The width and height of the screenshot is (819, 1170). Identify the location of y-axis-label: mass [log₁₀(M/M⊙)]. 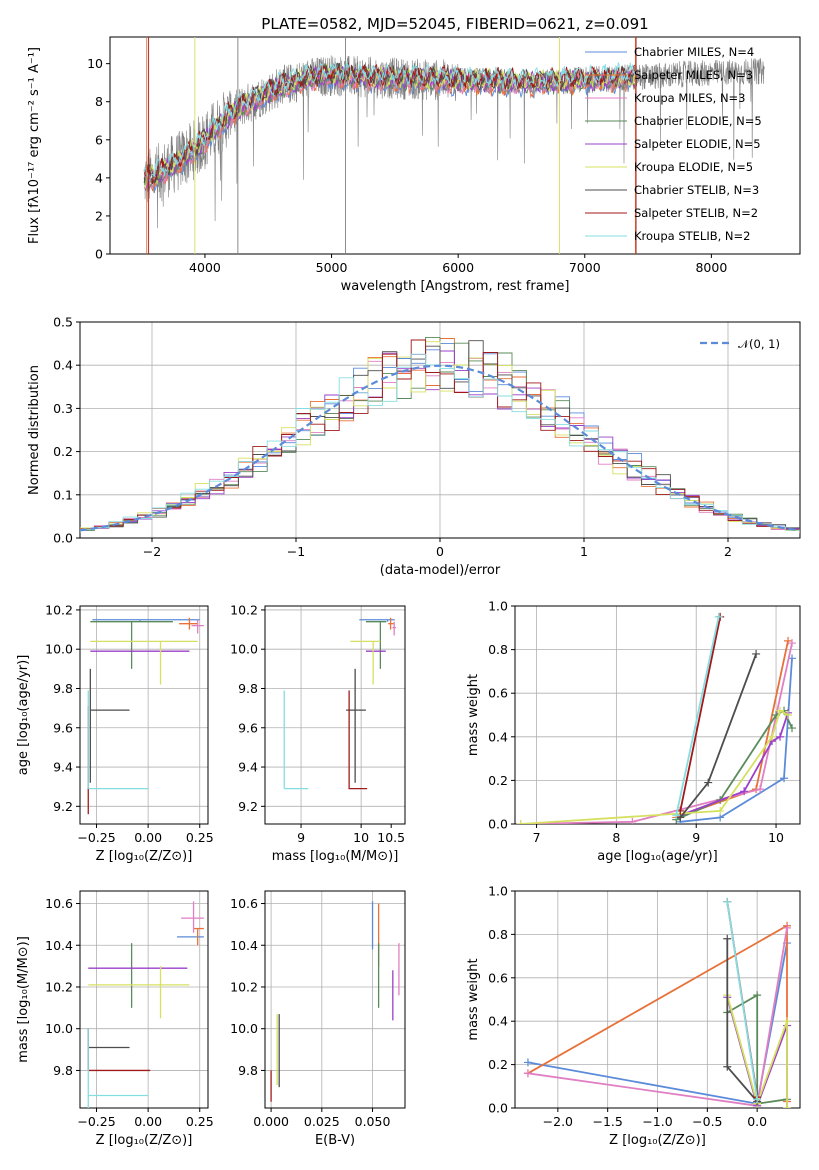
(23, 999).